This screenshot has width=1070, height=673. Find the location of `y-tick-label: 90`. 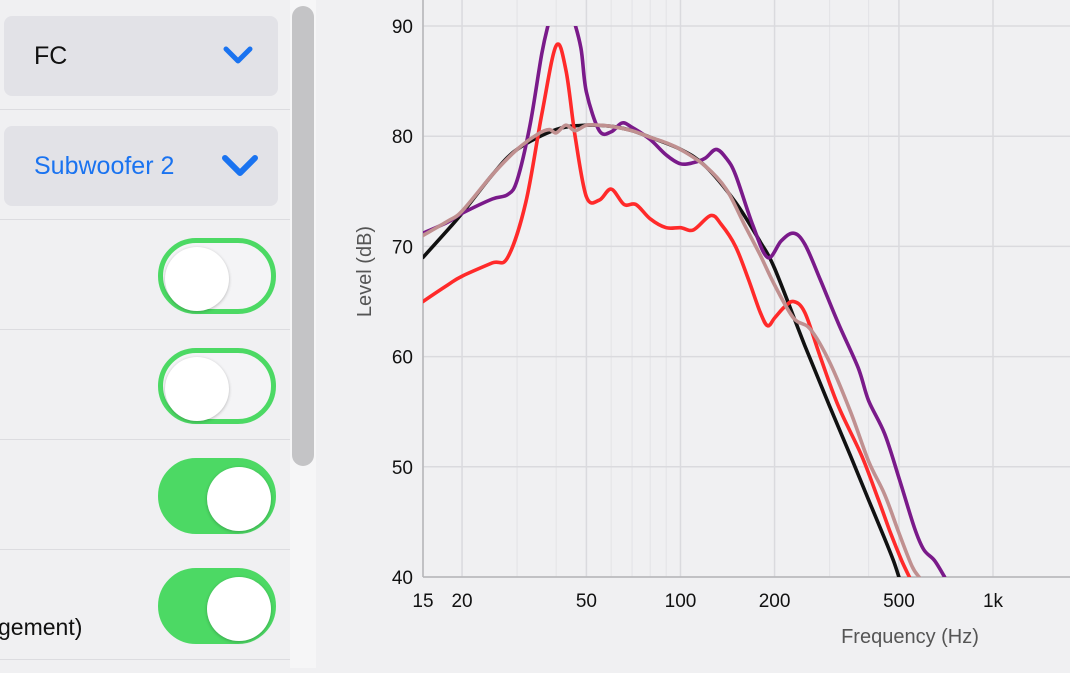

y-tick-label: 90 is located at coordinates (402, 27).